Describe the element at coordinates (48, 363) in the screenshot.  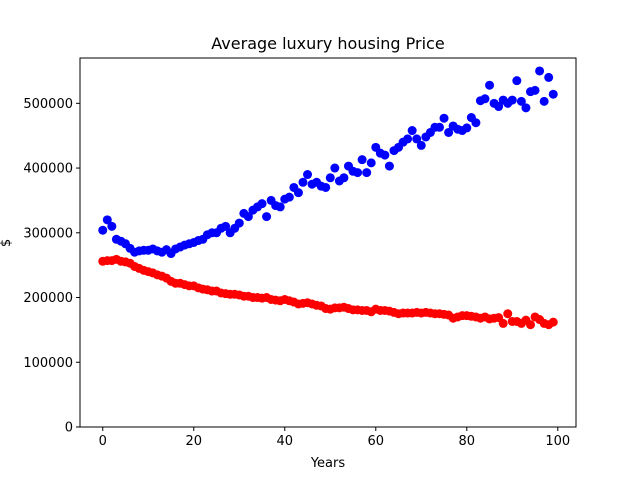
I see `y-tick-label: 100000` at that location.